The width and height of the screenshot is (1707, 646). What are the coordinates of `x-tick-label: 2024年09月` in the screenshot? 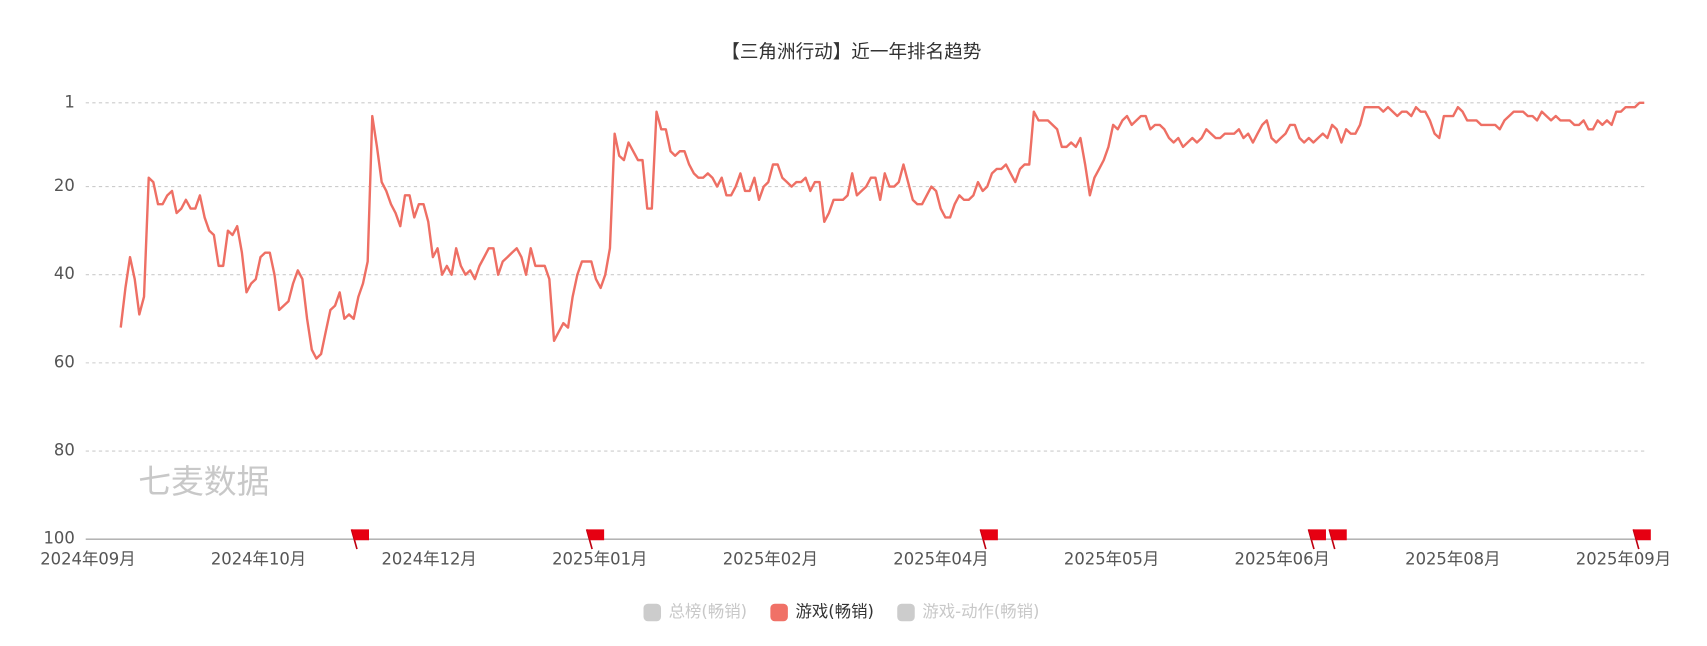 It's located at (87, 558).